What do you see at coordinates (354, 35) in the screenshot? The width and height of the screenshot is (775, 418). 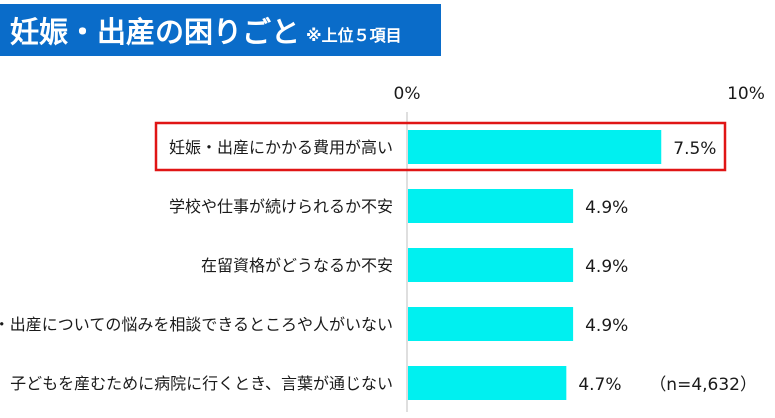 I see `chart-subtitle: ※上位５項目` at bounding box center [354, 35].